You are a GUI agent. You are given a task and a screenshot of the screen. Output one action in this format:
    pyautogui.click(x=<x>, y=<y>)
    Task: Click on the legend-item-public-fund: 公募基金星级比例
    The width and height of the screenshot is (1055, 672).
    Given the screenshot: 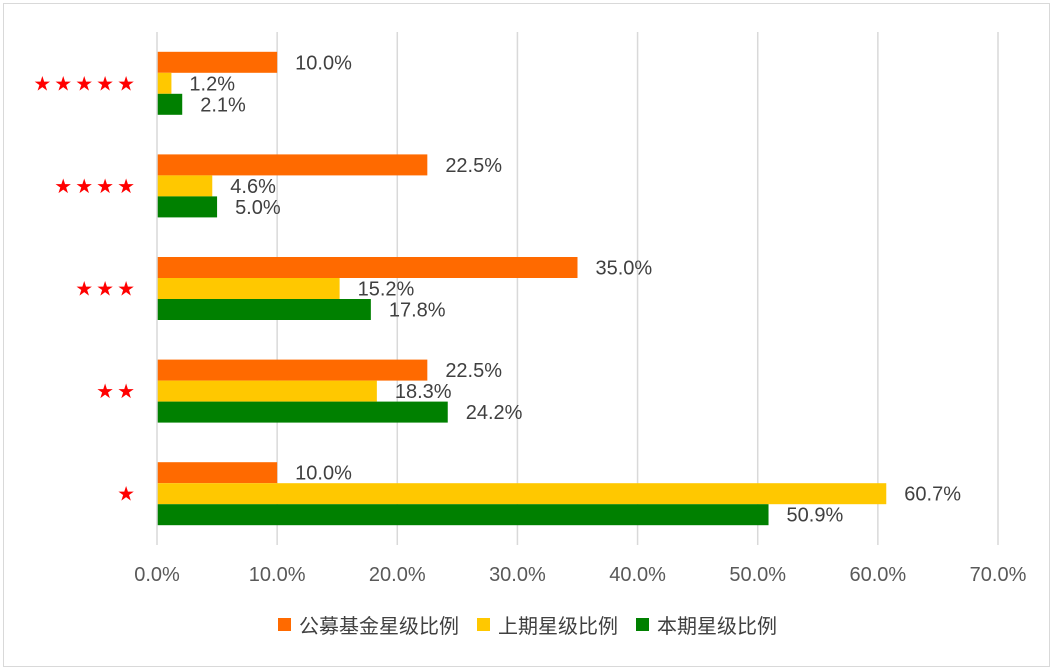 What is the action you would take?
    pyautogui.click(x=368, y=624)
    